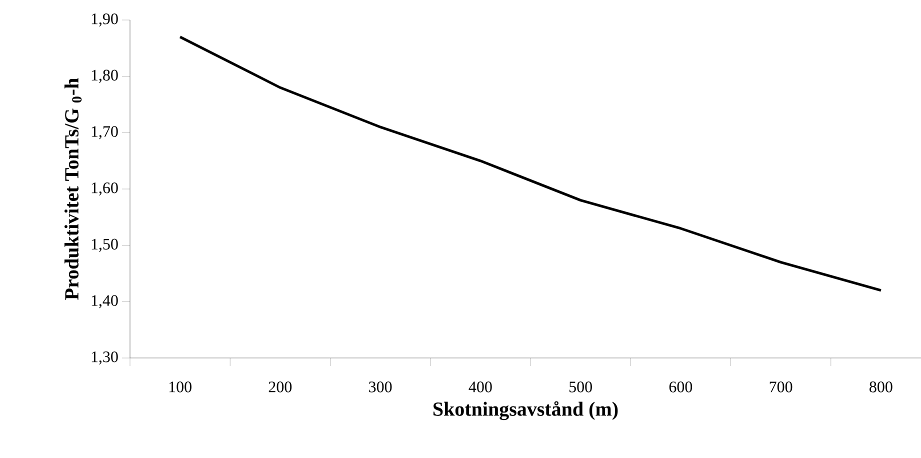  What do you see at coordinates (580, 387) in the screenshot?
I see `x-tick-label: 500` at bounding box center [580, 387].